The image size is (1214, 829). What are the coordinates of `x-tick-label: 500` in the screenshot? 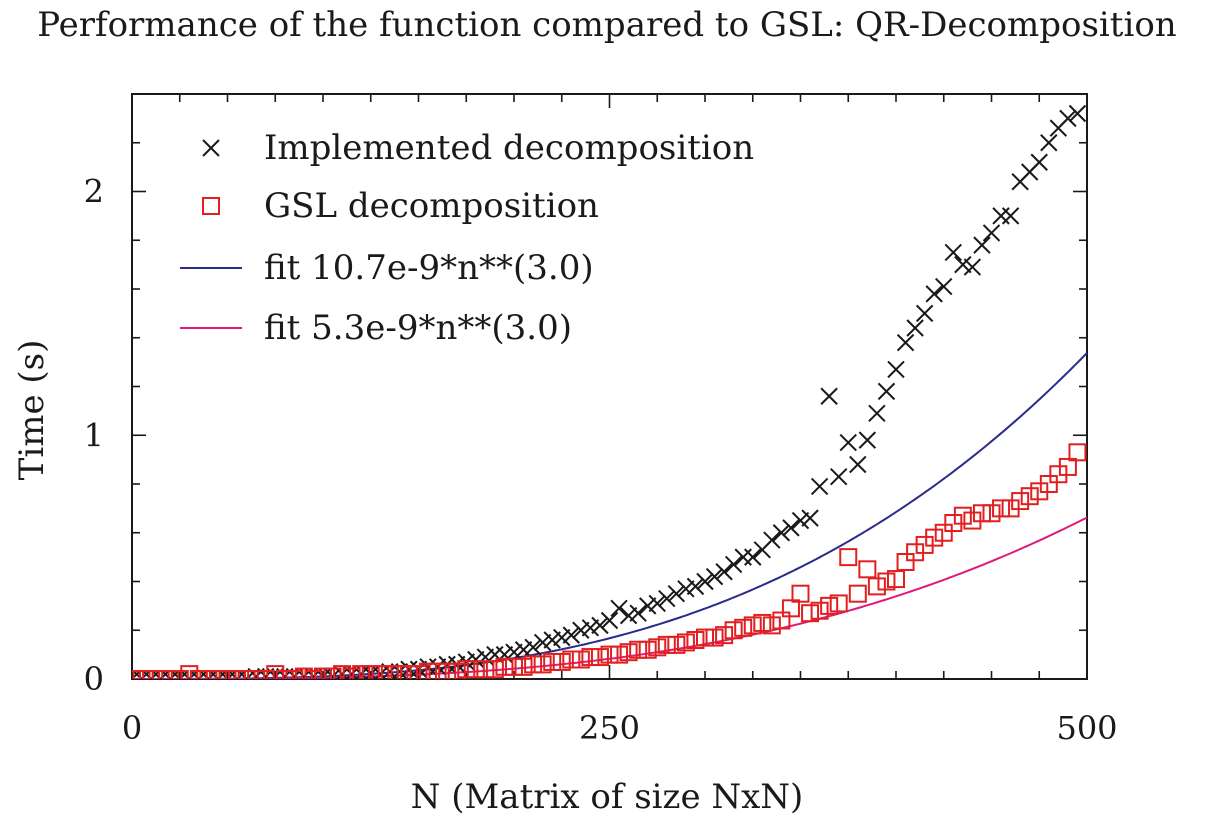 It's located at (1086, 728).